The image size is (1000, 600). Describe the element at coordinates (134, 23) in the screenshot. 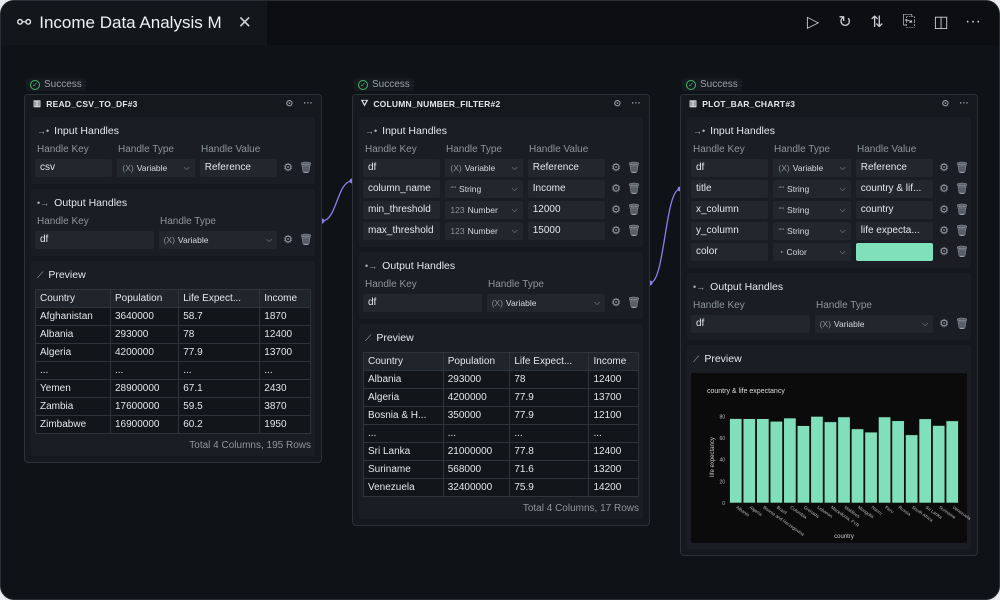

I see `editor-tab: ⚯ Income Data Analysis M ✕` at that location.